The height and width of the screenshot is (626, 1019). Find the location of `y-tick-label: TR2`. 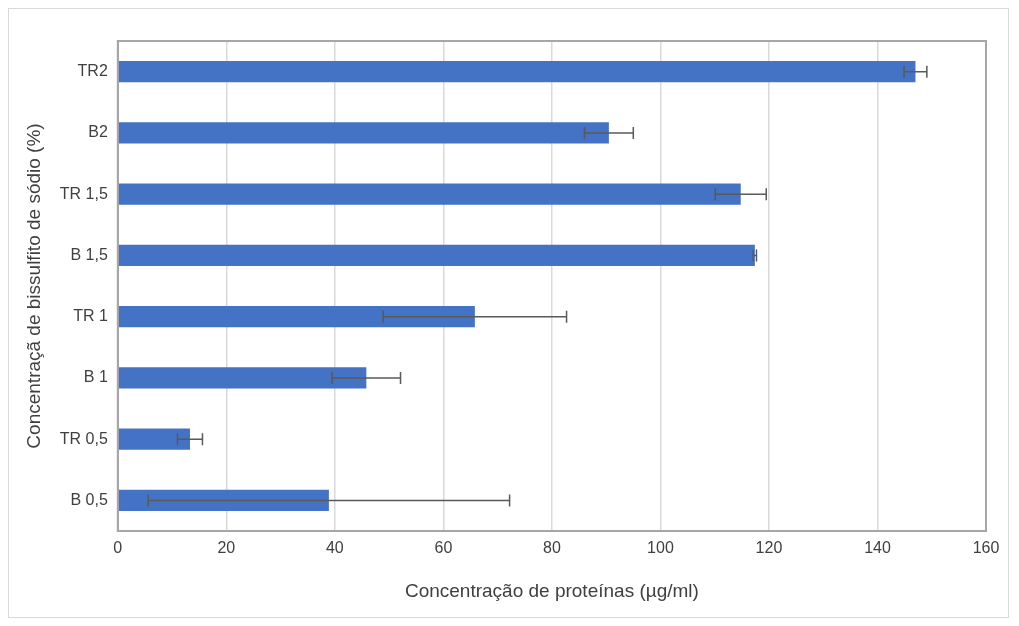

y-tick-label: TR2 is located at coordinates (92, 71).